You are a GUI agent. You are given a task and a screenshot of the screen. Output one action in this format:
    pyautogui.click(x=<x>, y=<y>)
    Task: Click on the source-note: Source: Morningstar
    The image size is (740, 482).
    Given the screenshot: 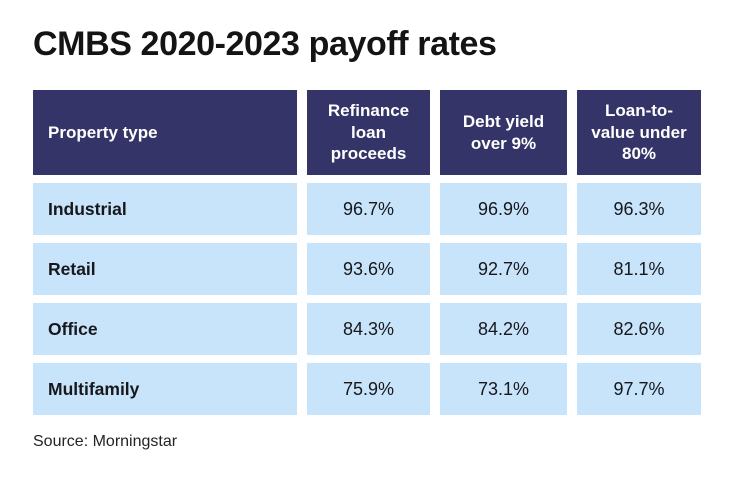 What is the action you would take?
    pyautogui.click(x=105, y=441)
    